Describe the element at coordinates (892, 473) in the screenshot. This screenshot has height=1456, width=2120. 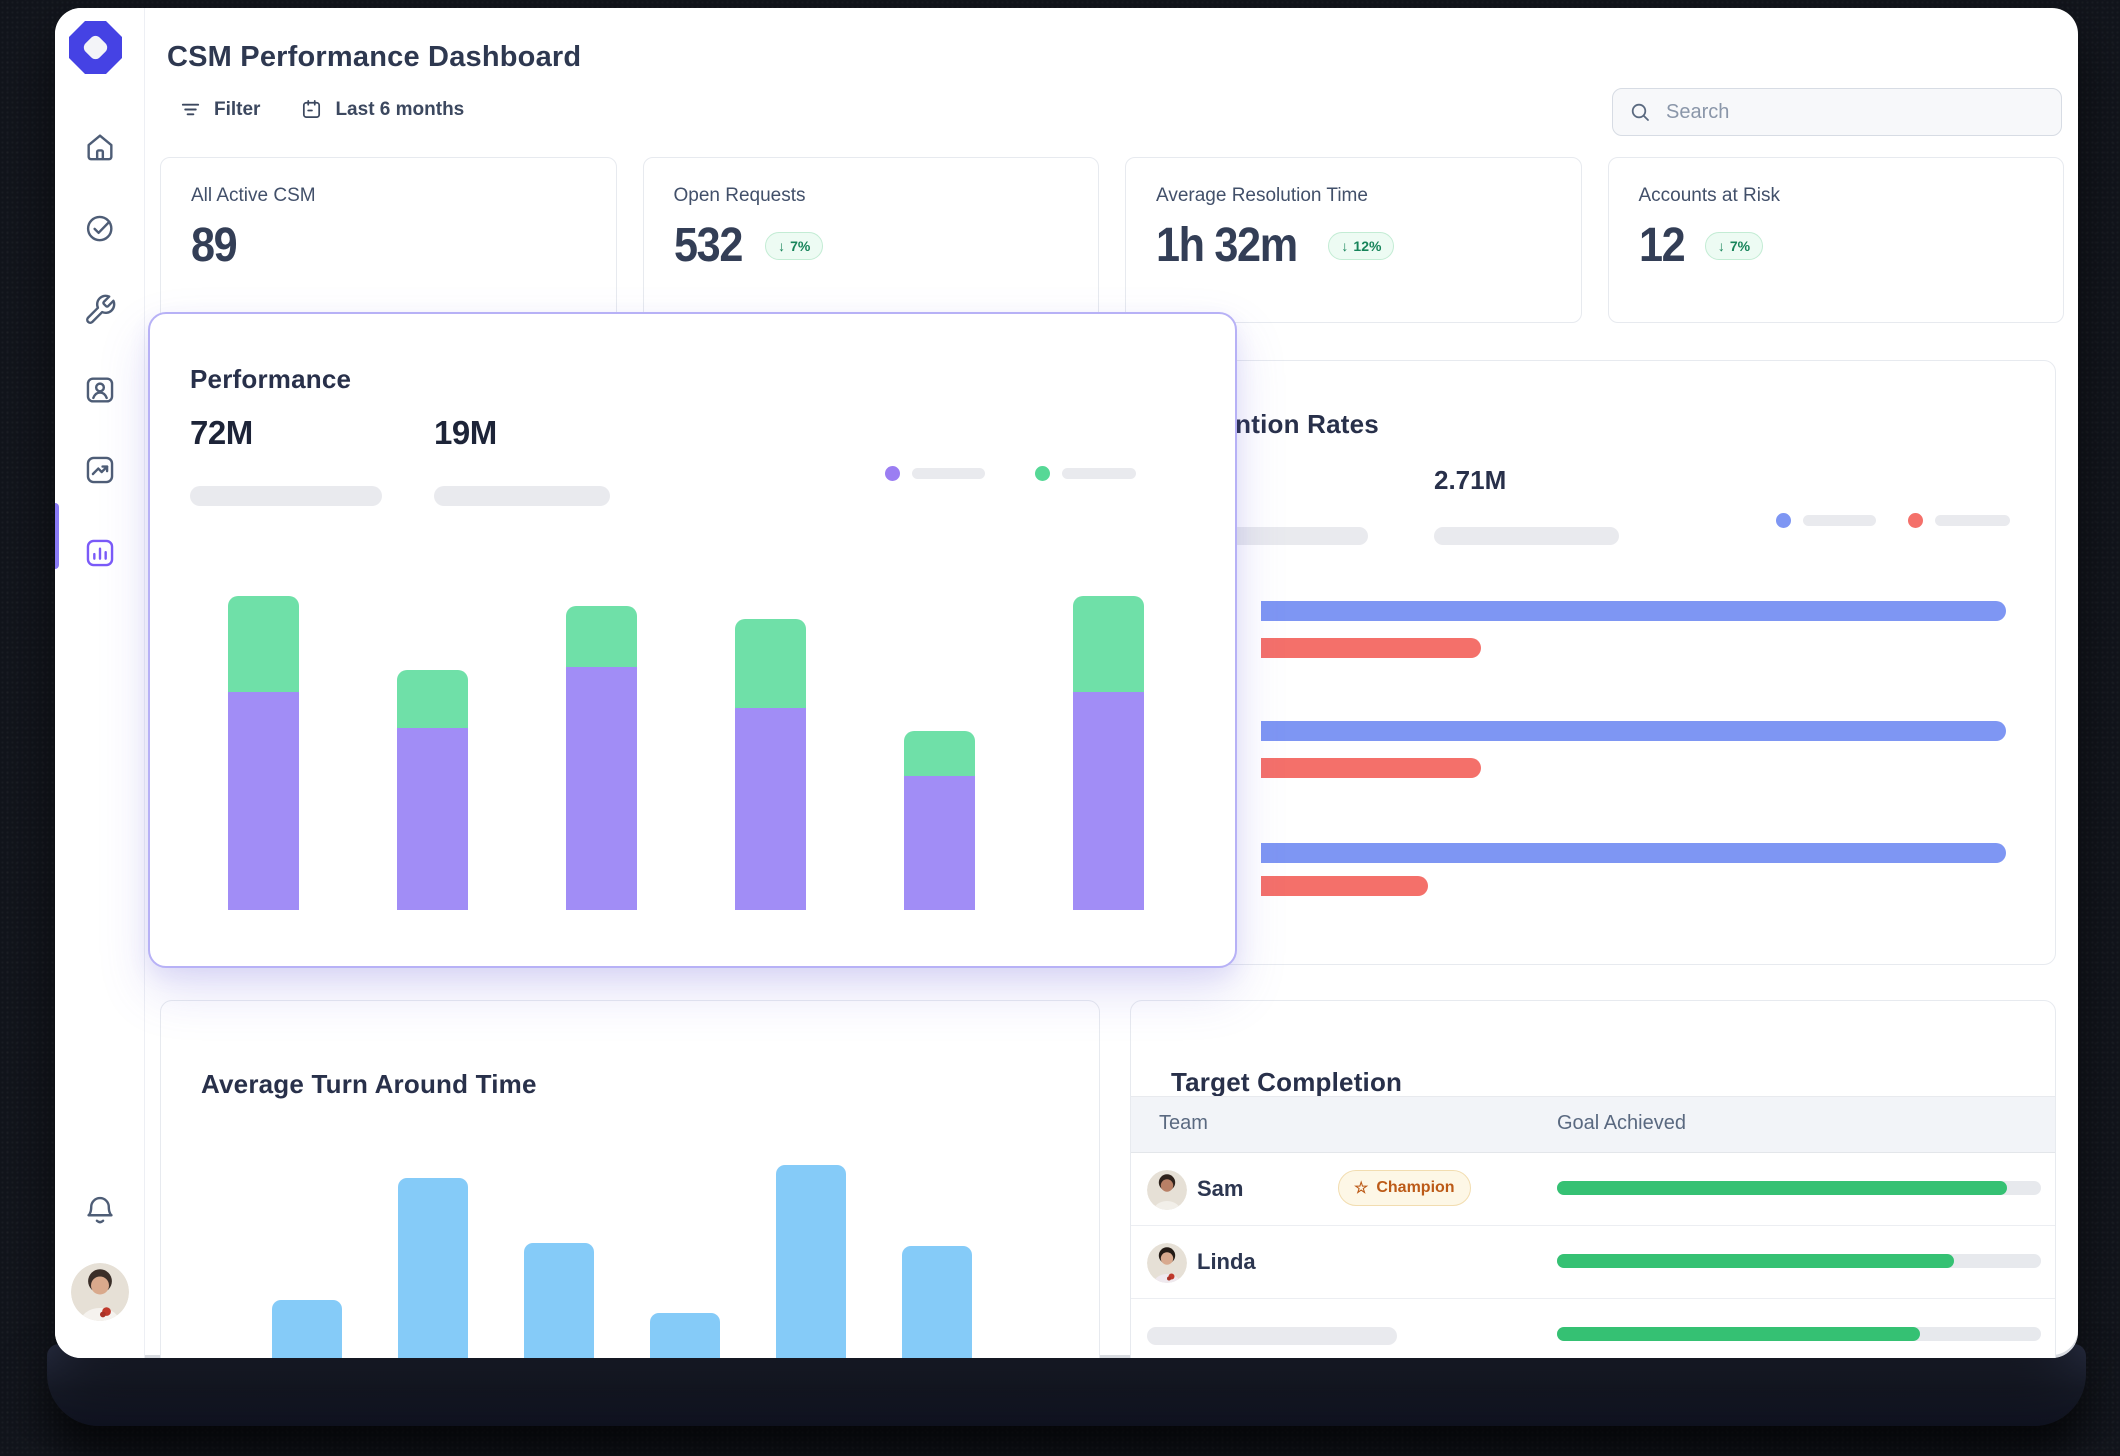
I see `legend-dot-purple` at that location.